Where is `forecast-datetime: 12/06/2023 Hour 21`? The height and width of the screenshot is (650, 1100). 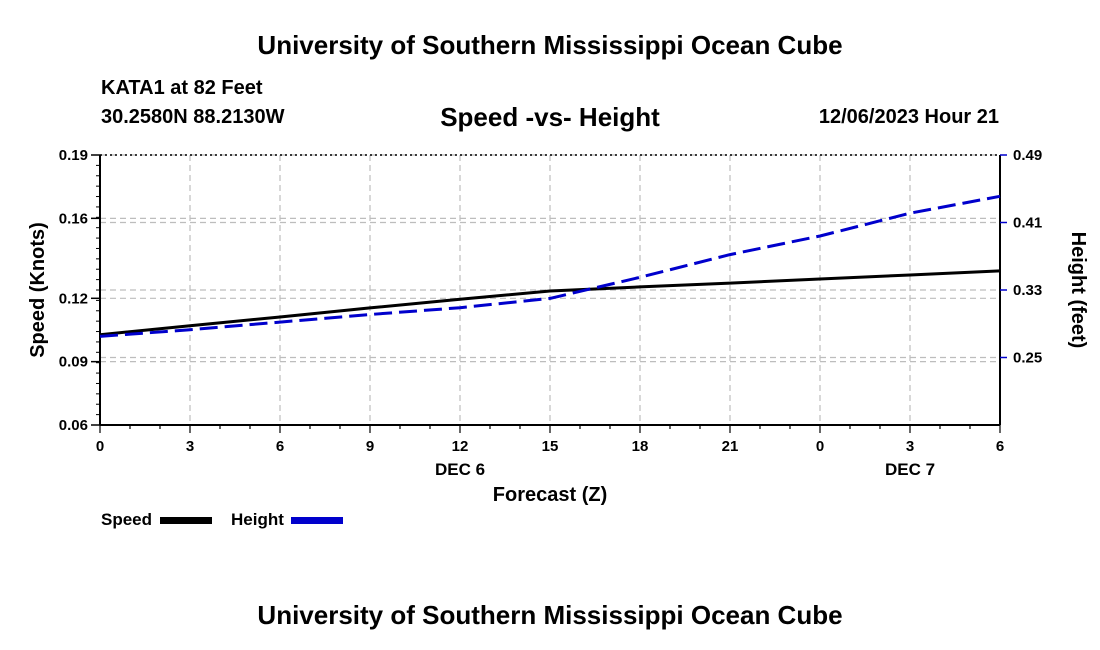
forecast-datetime: 12/06/2023 Hour 21 is located at coordinates (908, 117).